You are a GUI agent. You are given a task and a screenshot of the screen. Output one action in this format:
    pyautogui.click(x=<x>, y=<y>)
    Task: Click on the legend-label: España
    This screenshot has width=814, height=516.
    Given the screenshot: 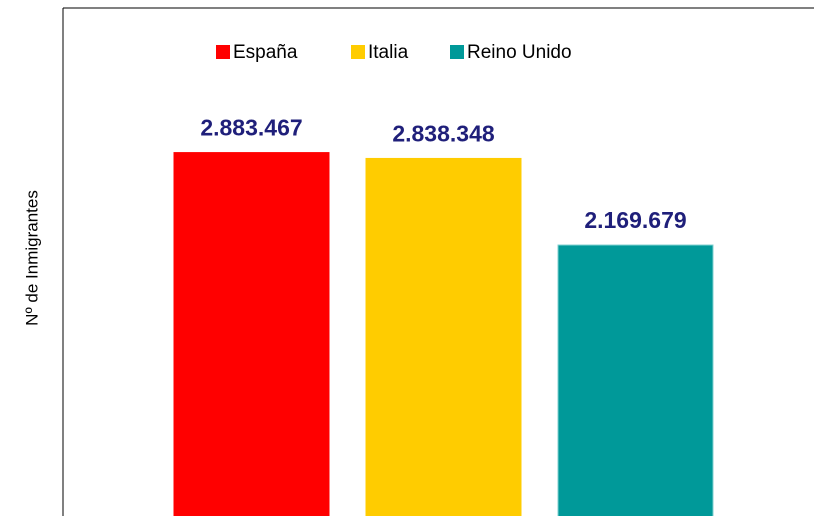 What is the action you would take?
    pyautogui.click(x=265, y=52)
    